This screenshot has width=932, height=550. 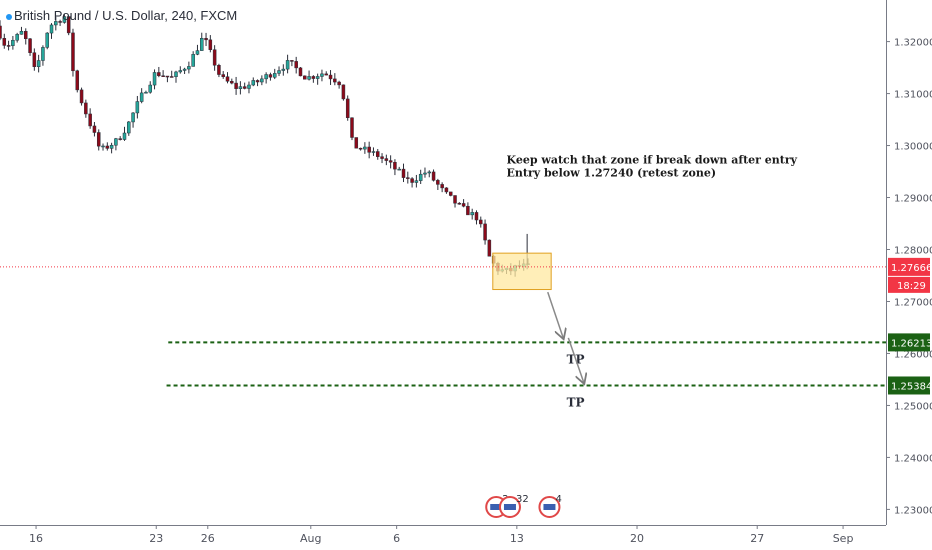 I want to click on chart-title-text: British Pound / U.S. Dollar, 240, FXCM, so click(x=126, y=15).